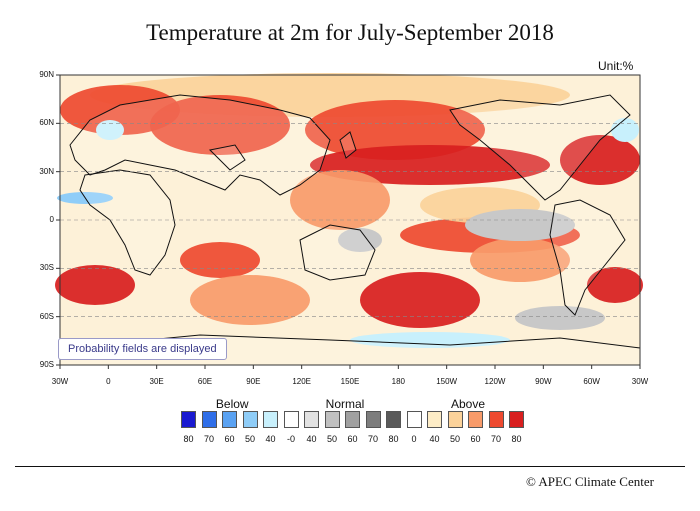 The image size is (700, 511). Describe the element at coordinates (520, 225) in the screenshot. I see `eastern-pacific-normal` at that location.